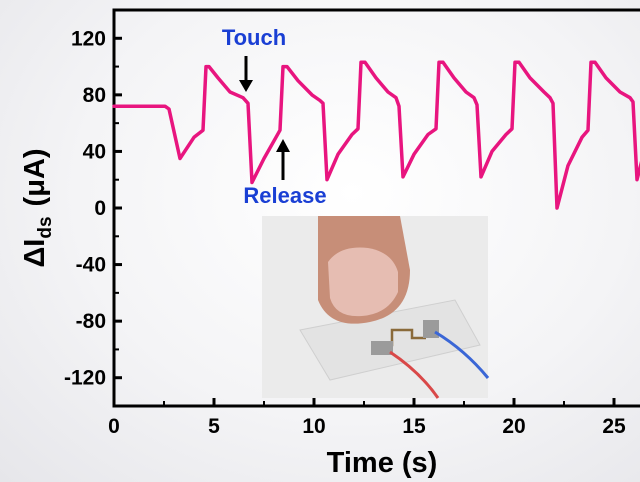 This screenshot has height=482, width=640. What do you see at coordinates (94, 95) in the screenshot?
I see `y-tick-label: 80` at bounding box center [94, 95].